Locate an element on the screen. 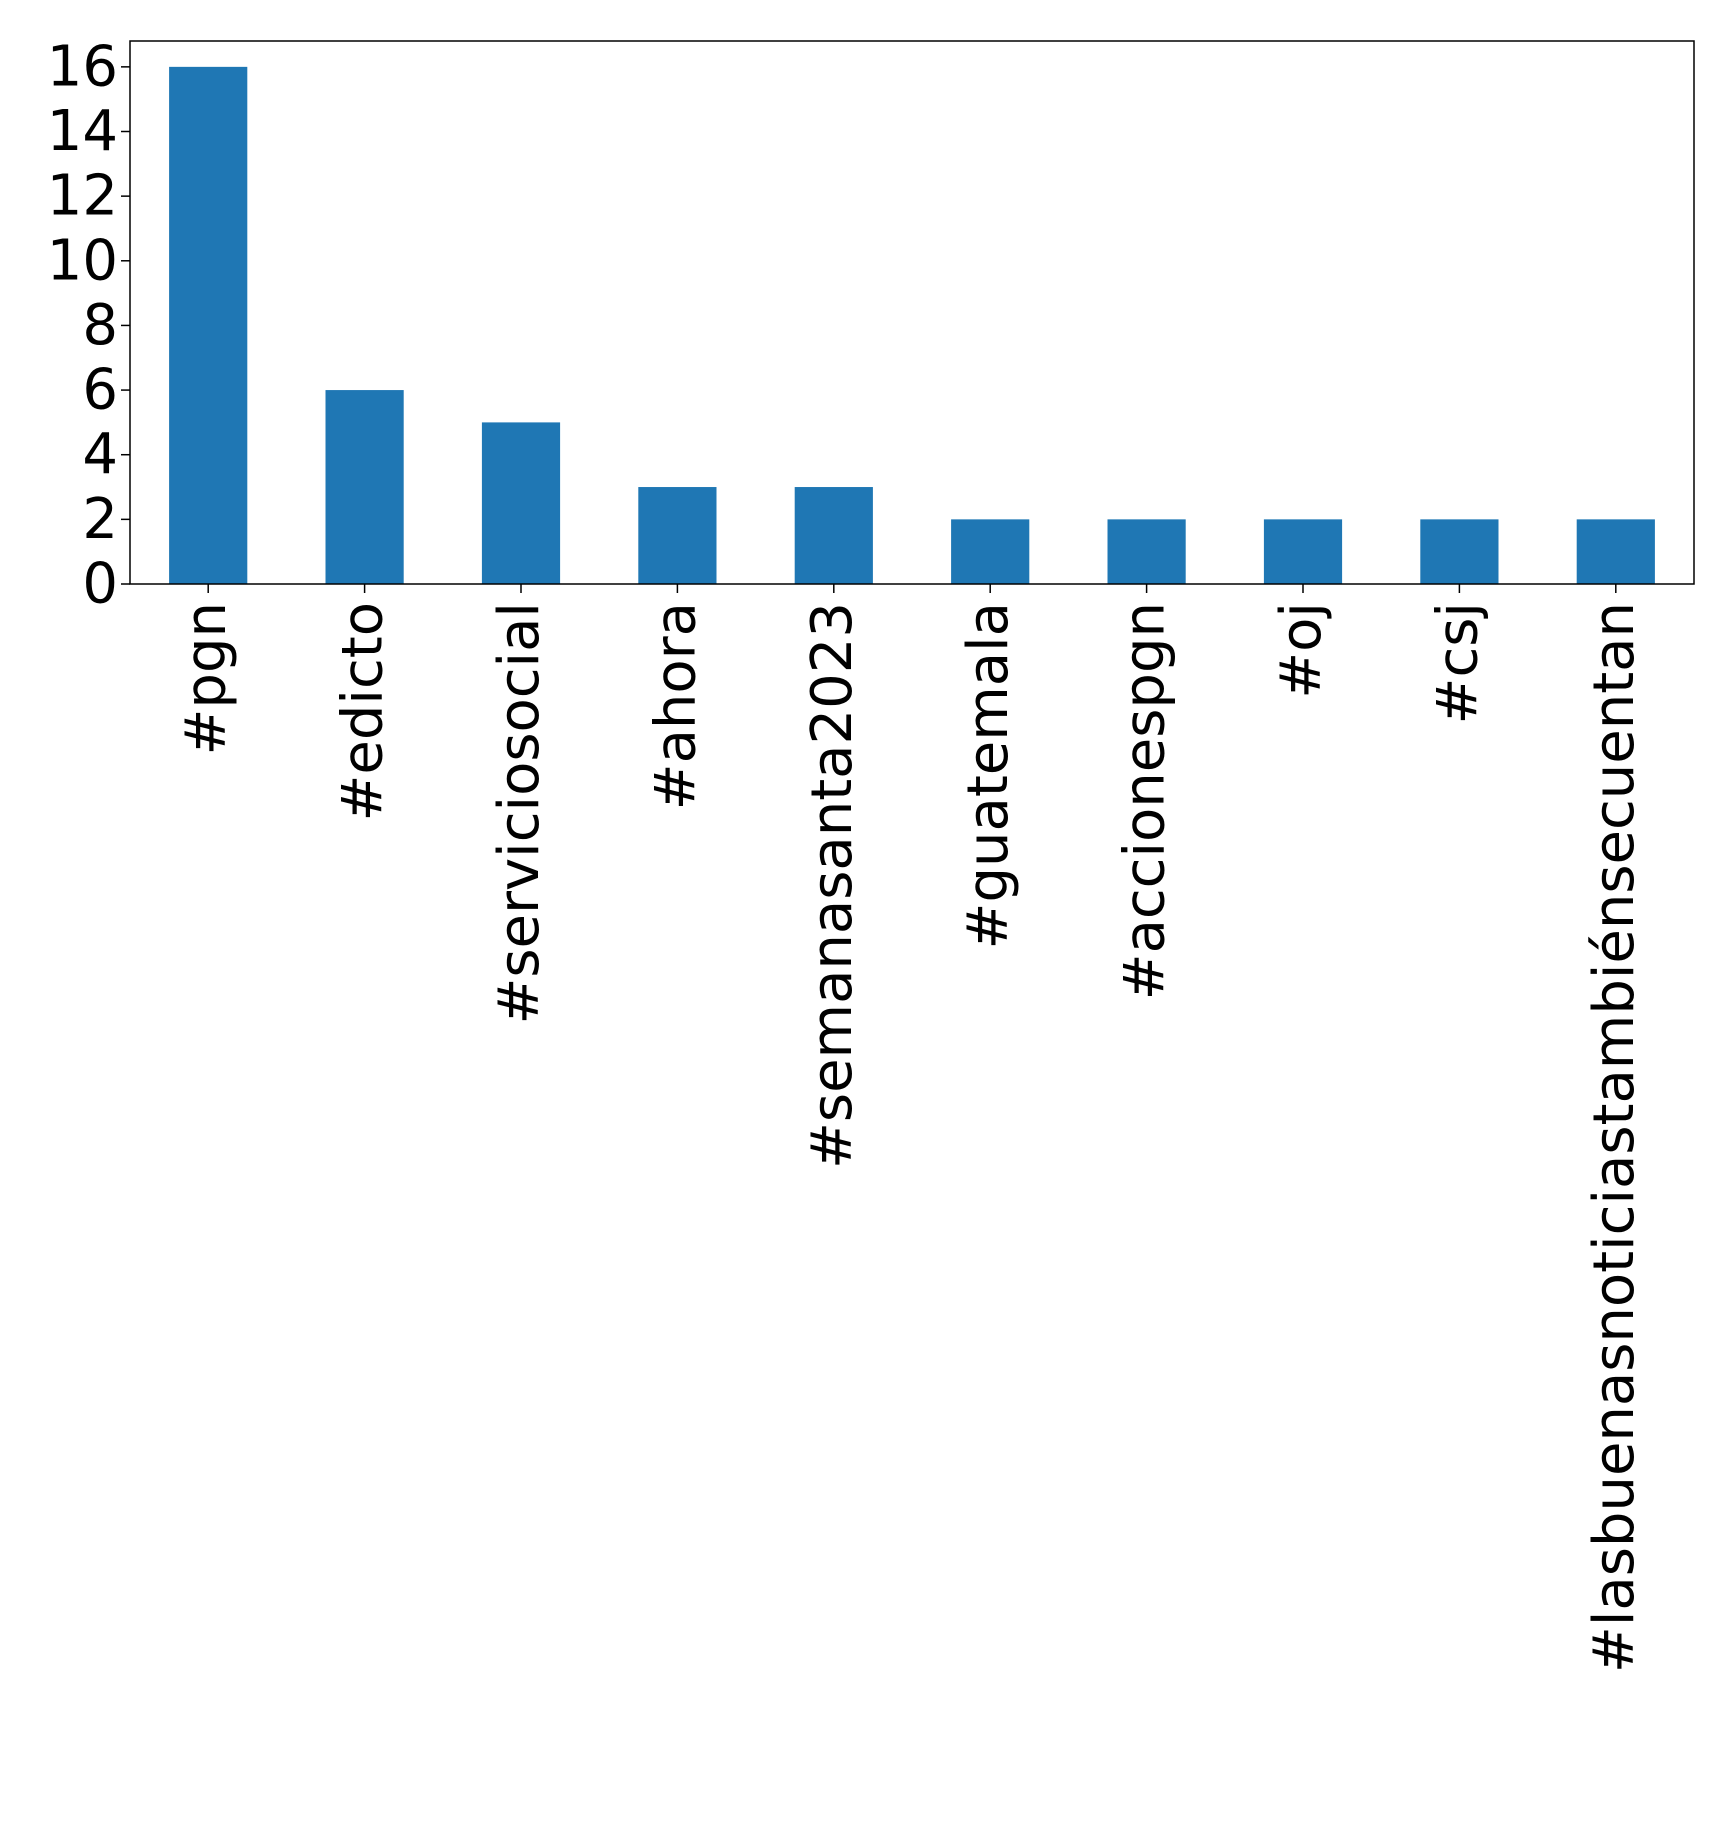  x-tick-label-2: #serviciosocial is located at coordinates (519, 813).